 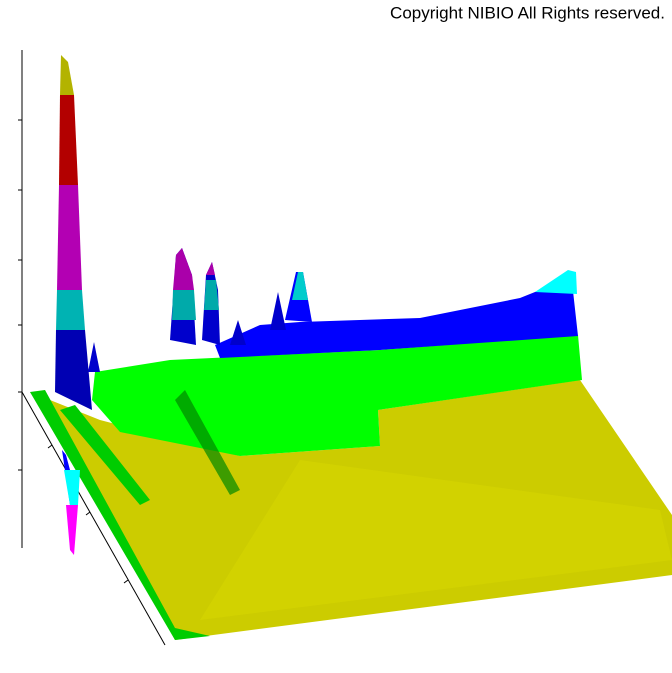 I want to click on front-strip, so click(x=120, y=515).